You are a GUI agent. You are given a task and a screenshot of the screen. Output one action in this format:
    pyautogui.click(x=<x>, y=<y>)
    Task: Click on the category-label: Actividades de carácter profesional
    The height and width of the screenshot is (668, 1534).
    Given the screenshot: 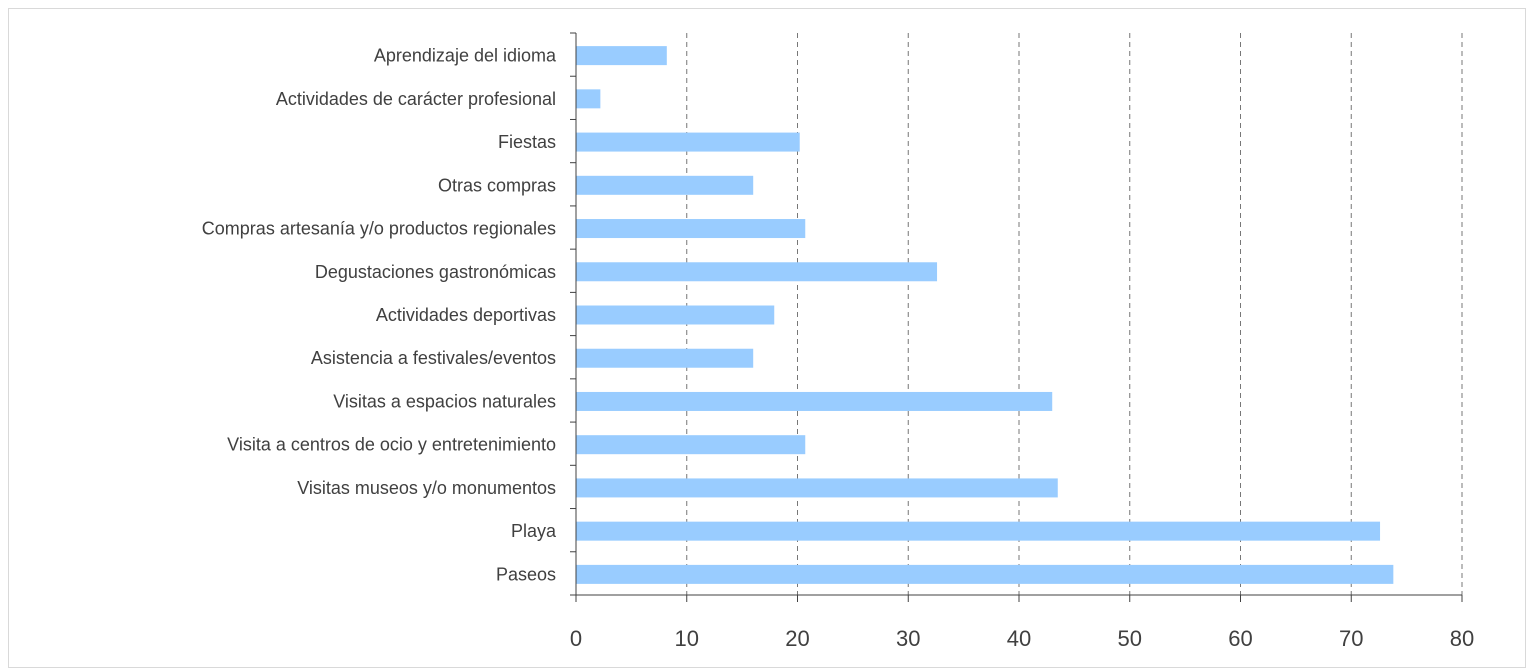 What is the action you would take?
    pyautogui.click(x=416, y=99)
    